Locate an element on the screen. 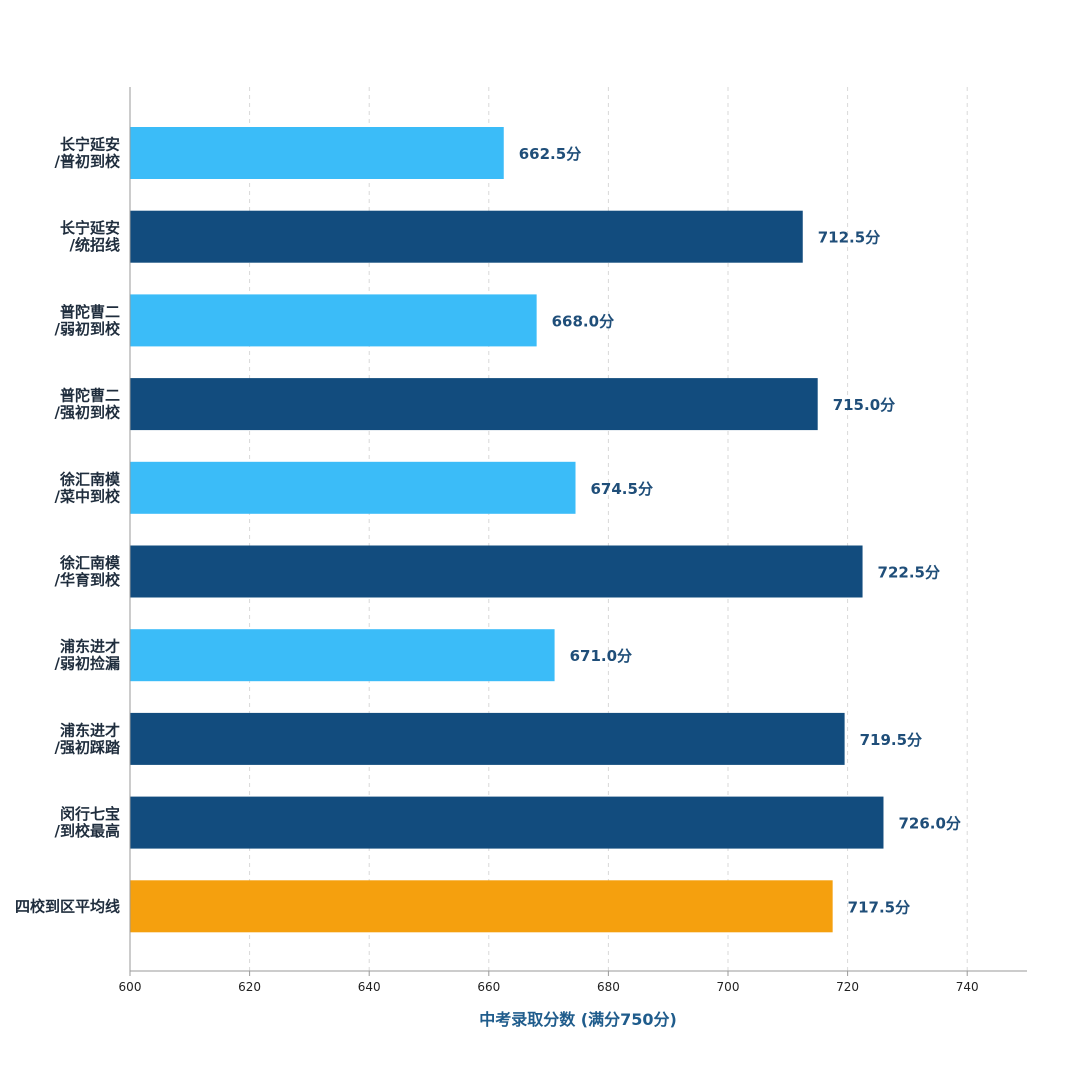  category-label: 普陀曹二/强初到校 is located at coordinates (88, 404).